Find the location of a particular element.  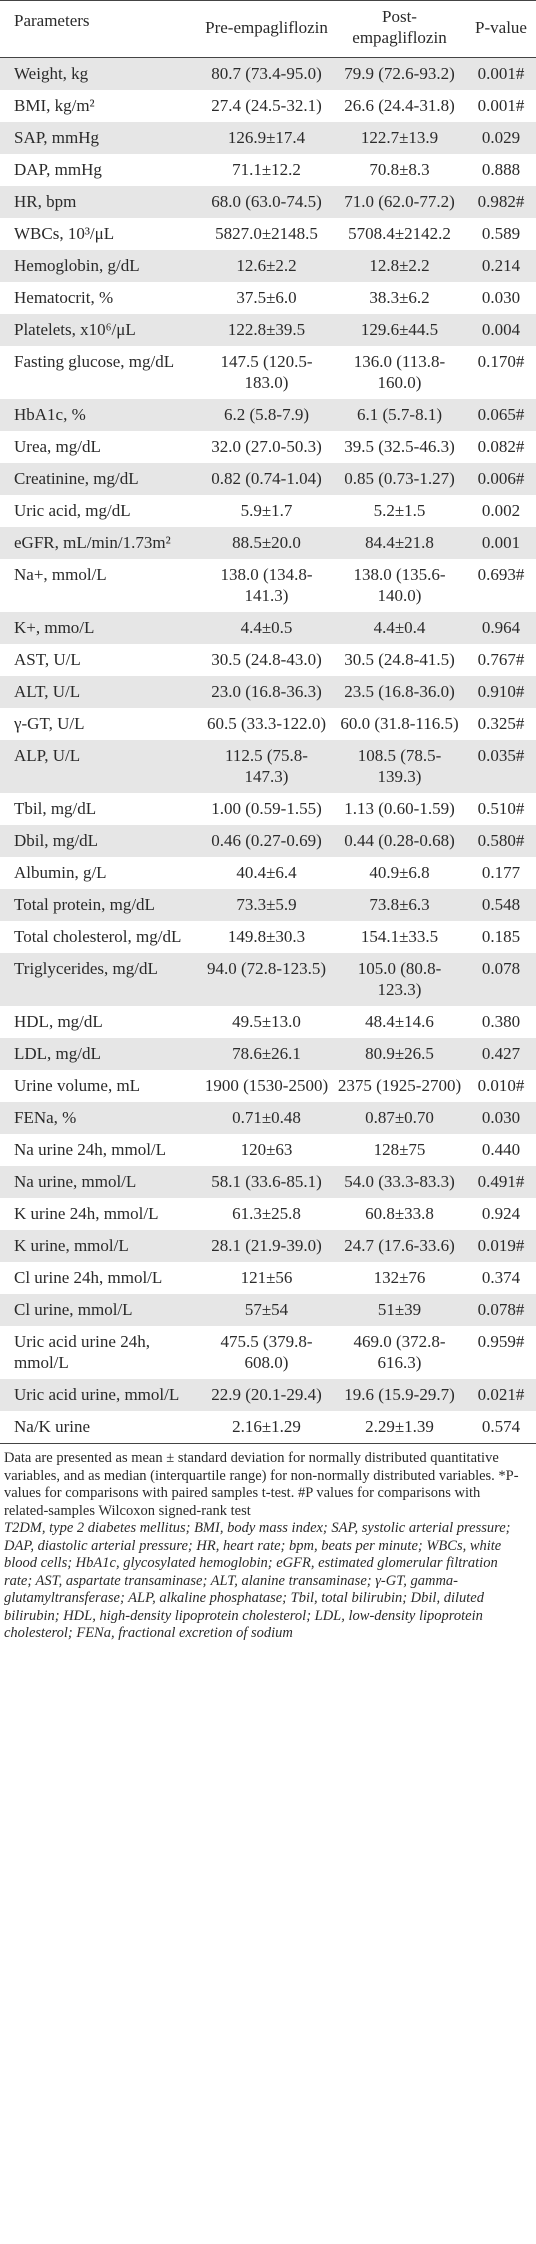

cell-p-value: 0.214 is located at coordinates (501, 266).